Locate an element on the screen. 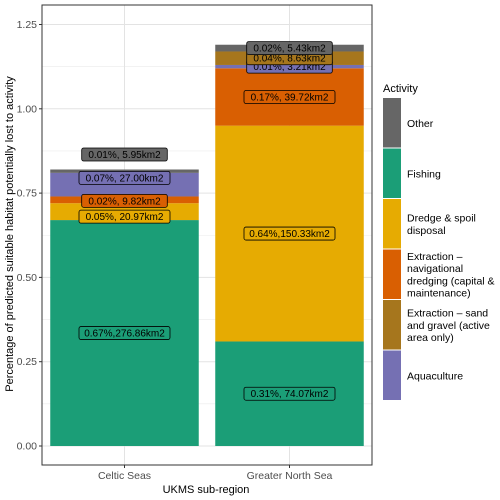  legend-key-aquaculture is located at coordinates (392, 375).